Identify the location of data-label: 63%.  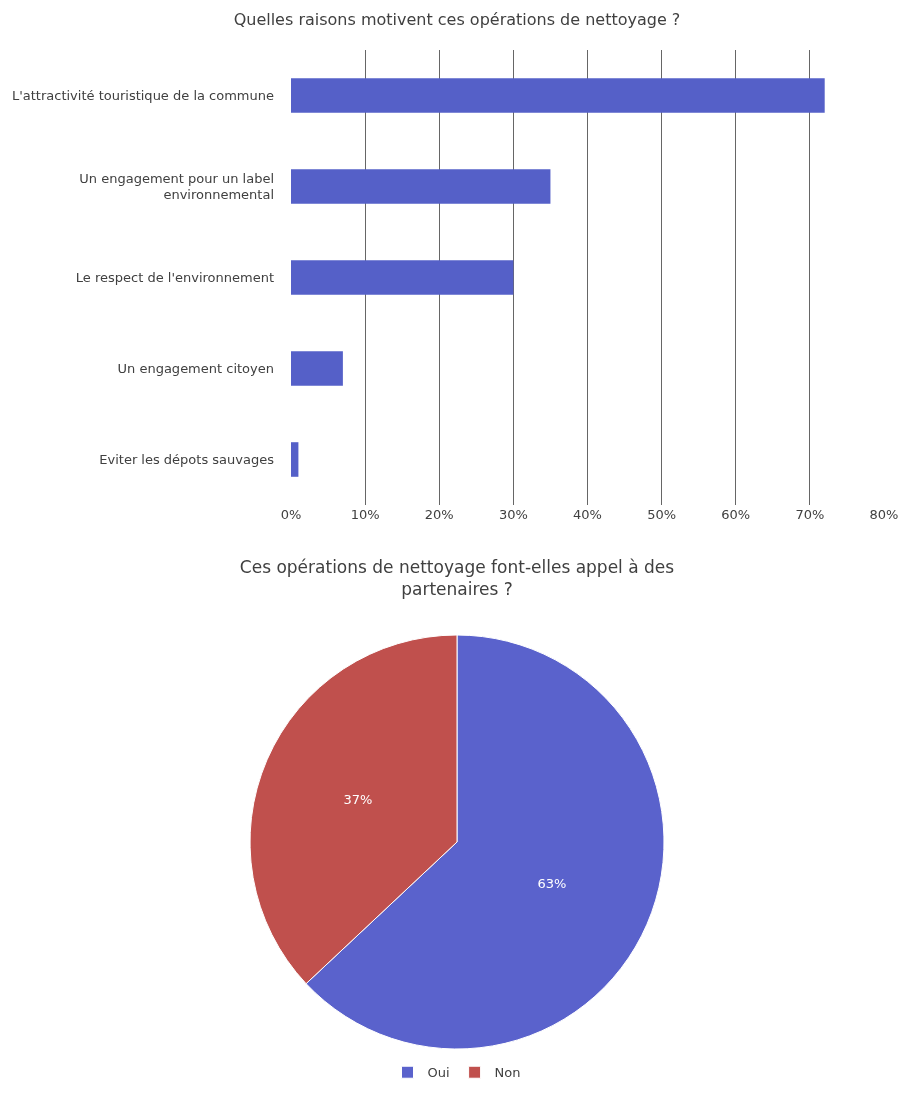
(552, 883).